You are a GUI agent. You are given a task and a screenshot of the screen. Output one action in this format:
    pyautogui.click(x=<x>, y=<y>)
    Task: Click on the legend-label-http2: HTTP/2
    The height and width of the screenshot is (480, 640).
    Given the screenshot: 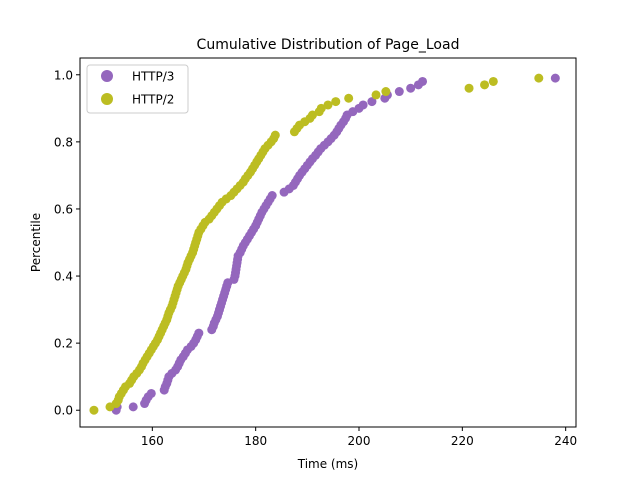 What is the action you would take?
    pyautogui.click(x=153, y=100)
    